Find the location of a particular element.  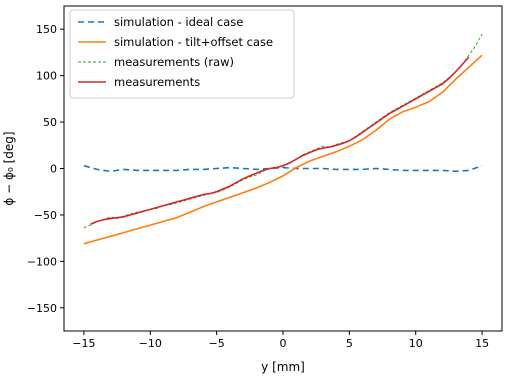

x-tick-label: 0 is located at coordinates (283, 343).